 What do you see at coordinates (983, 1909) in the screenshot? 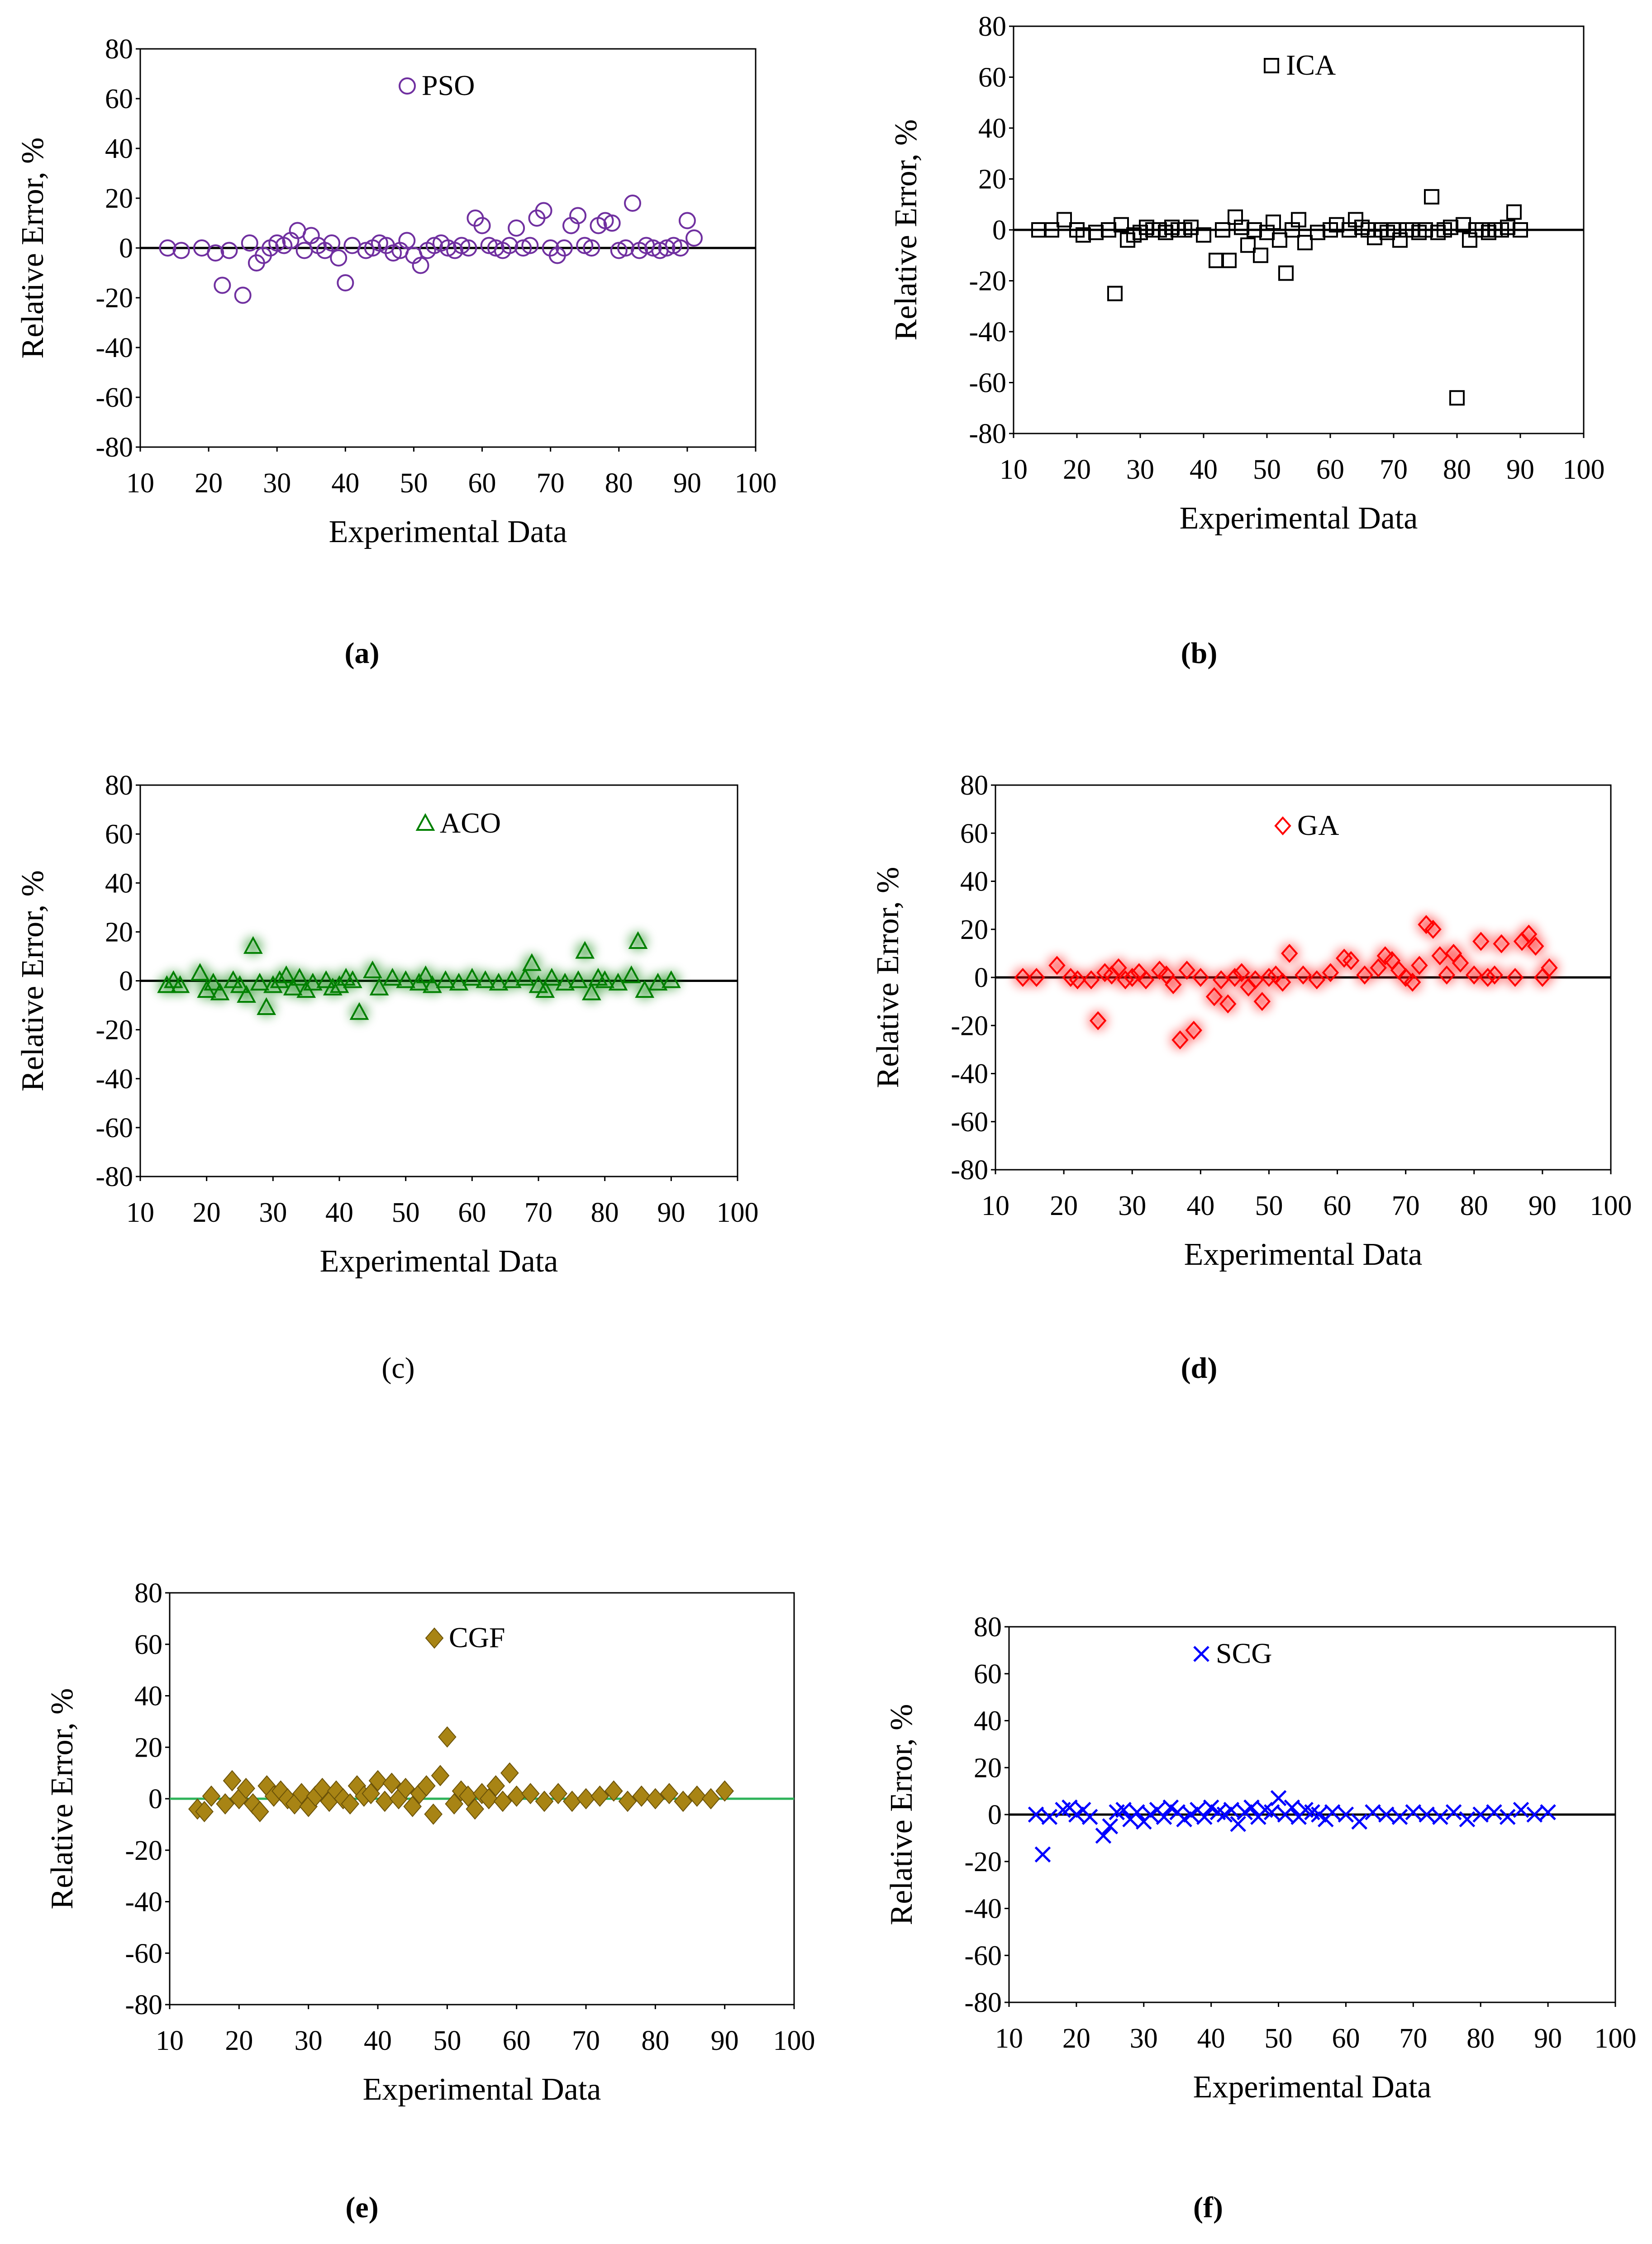
I see `y-tick-label: -40` at bounding box center [983, 1909].